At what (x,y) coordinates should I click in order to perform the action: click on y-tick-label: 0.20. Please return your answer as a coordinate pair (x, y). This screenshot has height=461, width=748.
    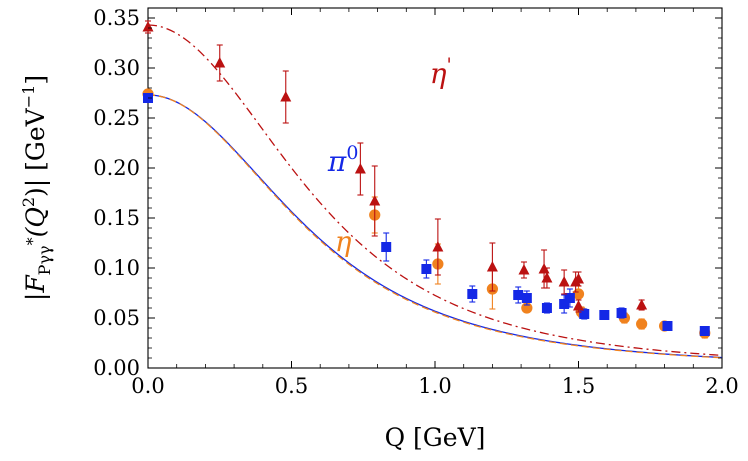
    Looking at the image, I should click on (116, 168).